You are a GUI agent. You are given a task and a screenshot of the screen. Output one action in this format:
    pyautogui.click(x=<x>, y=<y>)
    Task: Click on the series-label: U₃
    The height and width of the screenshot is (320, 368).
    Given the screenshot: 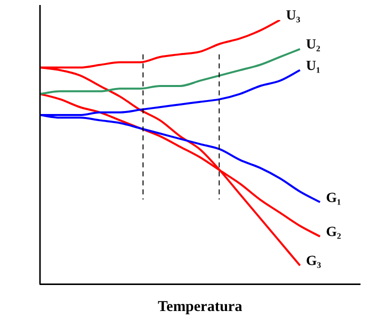 What is the action you would take?
    pyautogui.click(x=293, y=16)
    